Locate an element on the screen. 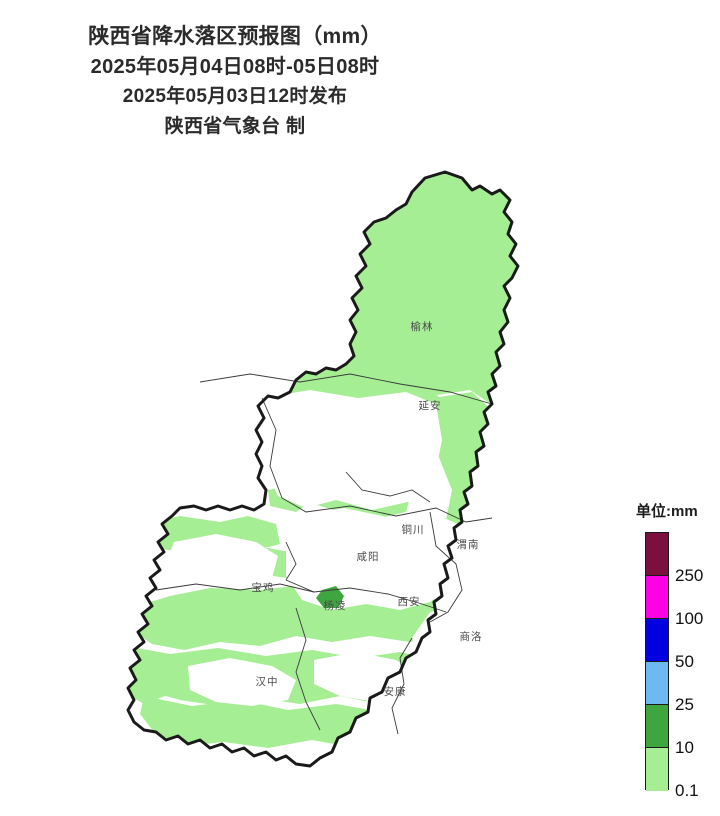 The image size is (720, 816). city-label-baoji: 宝鸡 is located at coordinates (263, 587).